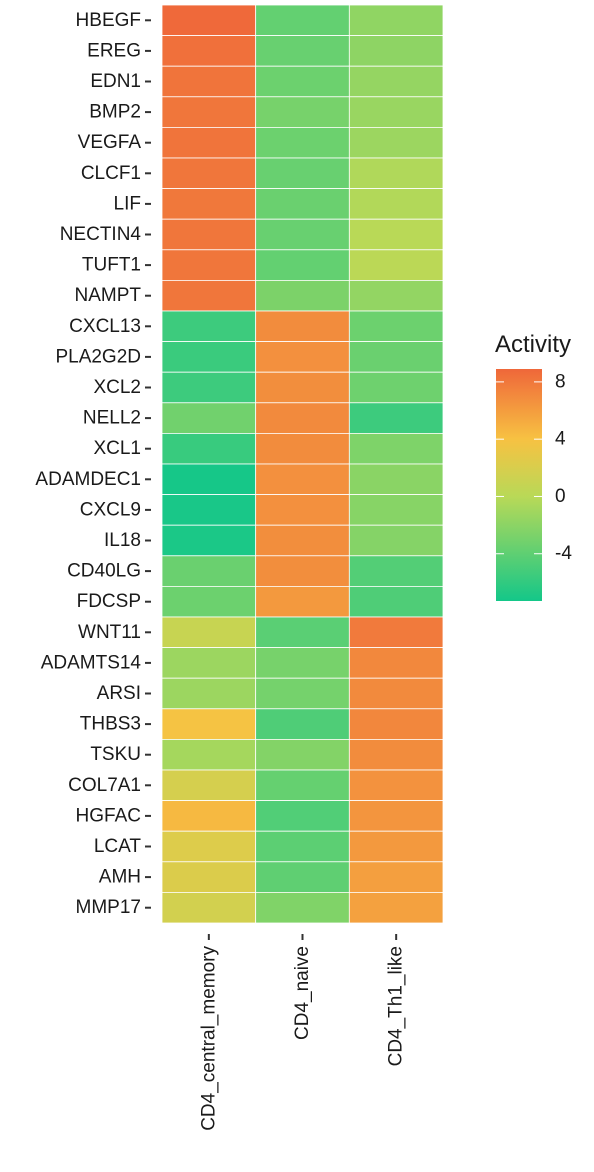  What do you see at coordinates (120, 877) in the screenshot?
I see `row-label: AMH` at bounding box center [120, 877].